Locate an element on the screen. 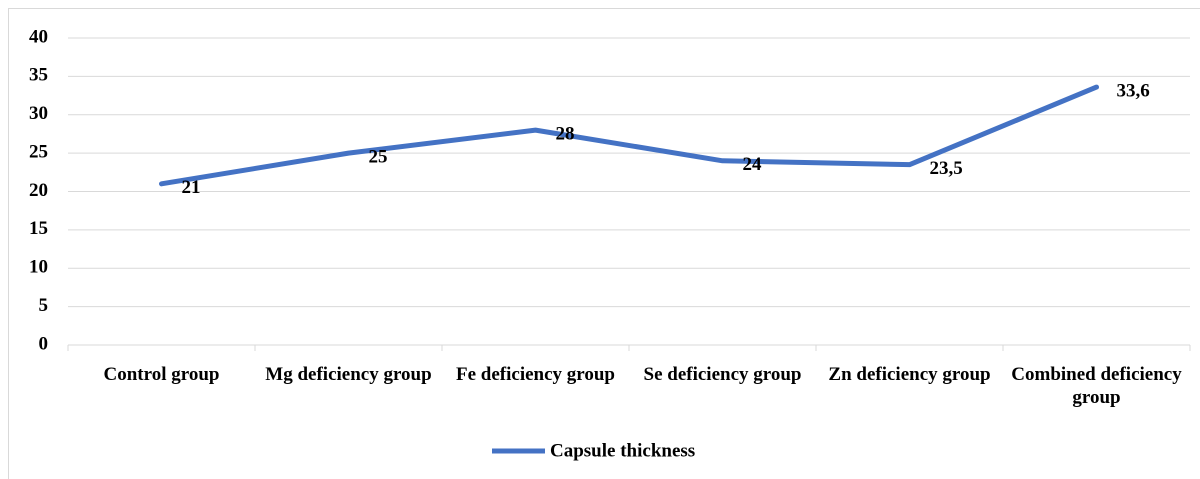  y-tick-label: 20 is located at coordinates (38, 190).